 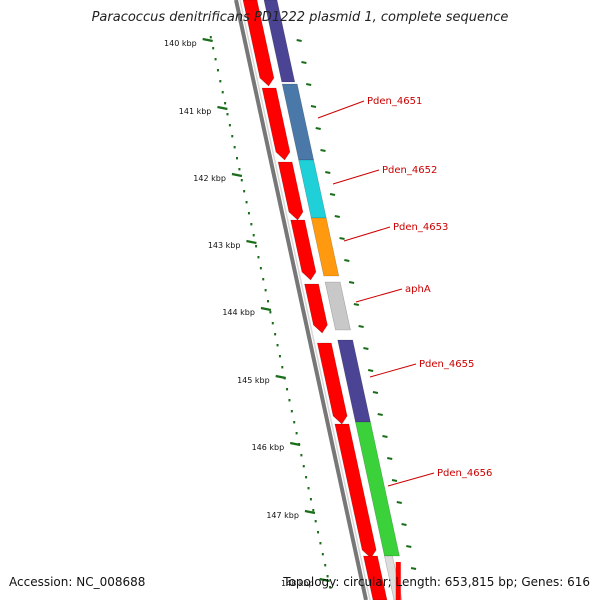 What do you see at coordinates (297, 583) in the screenshot?
I see `ruler-tick-label: 148 kbp` at bounding box center [297, 583].